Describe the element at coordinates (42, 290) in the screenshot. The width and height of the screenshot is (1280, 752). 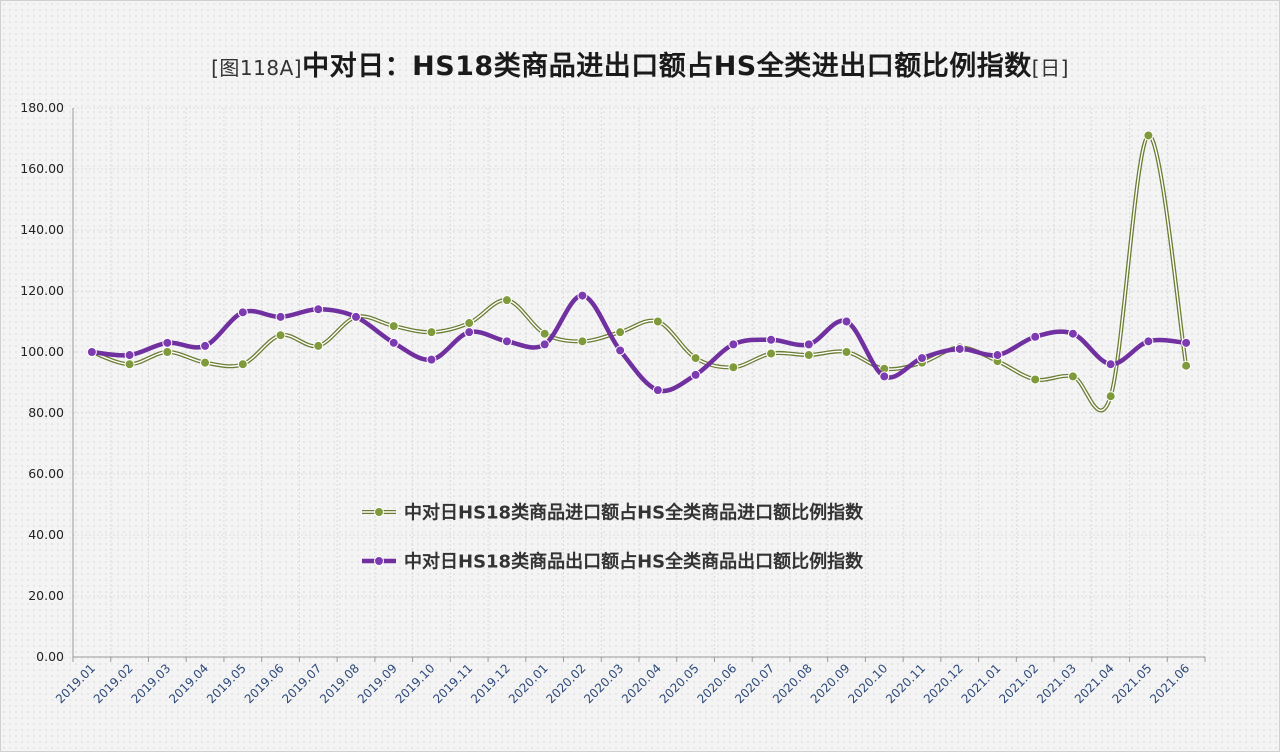
I see `y-tick-label: 120.00` at that location.